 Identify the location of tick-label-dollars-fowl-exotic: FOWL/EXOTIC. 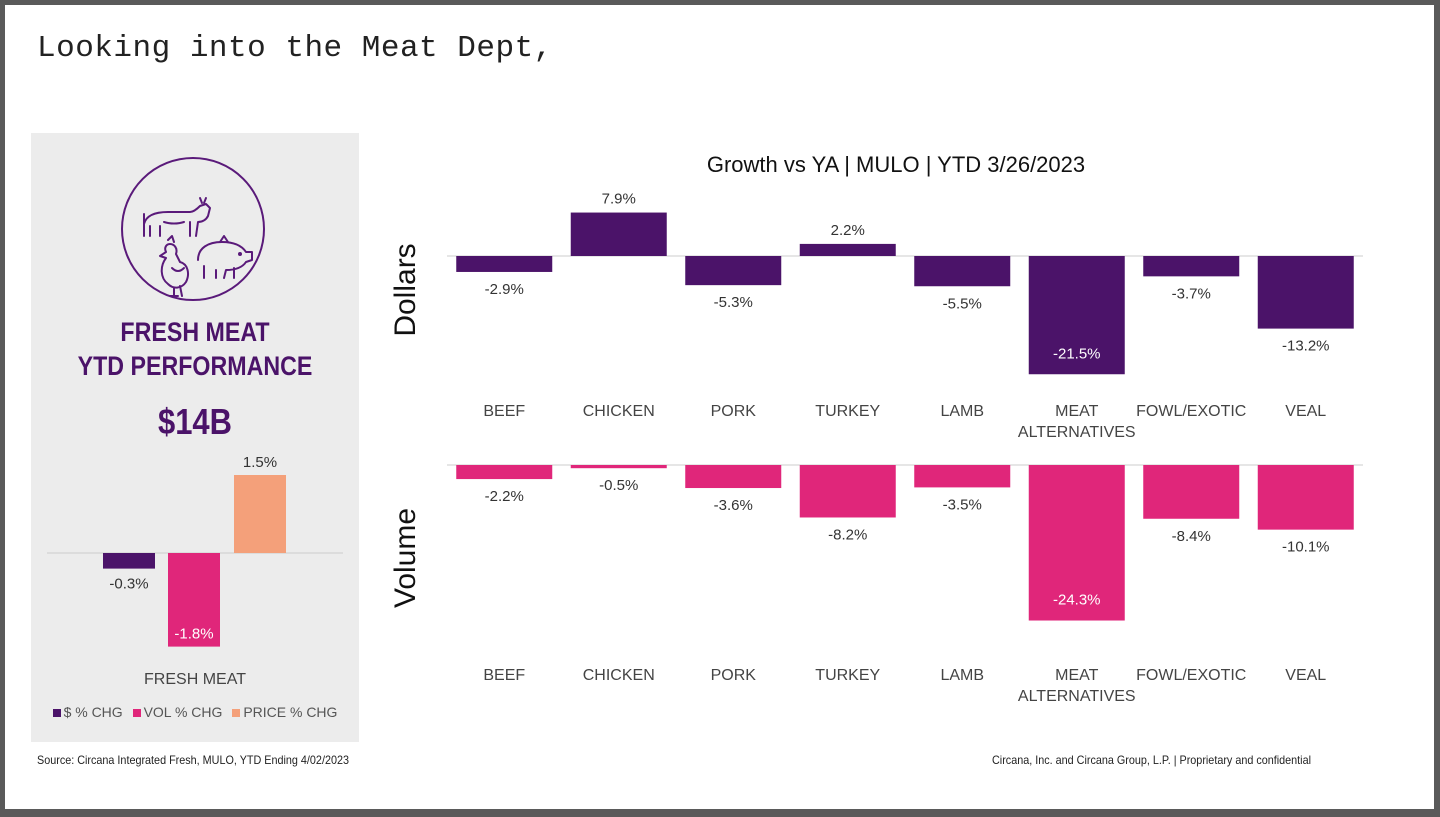
(1191, 411).